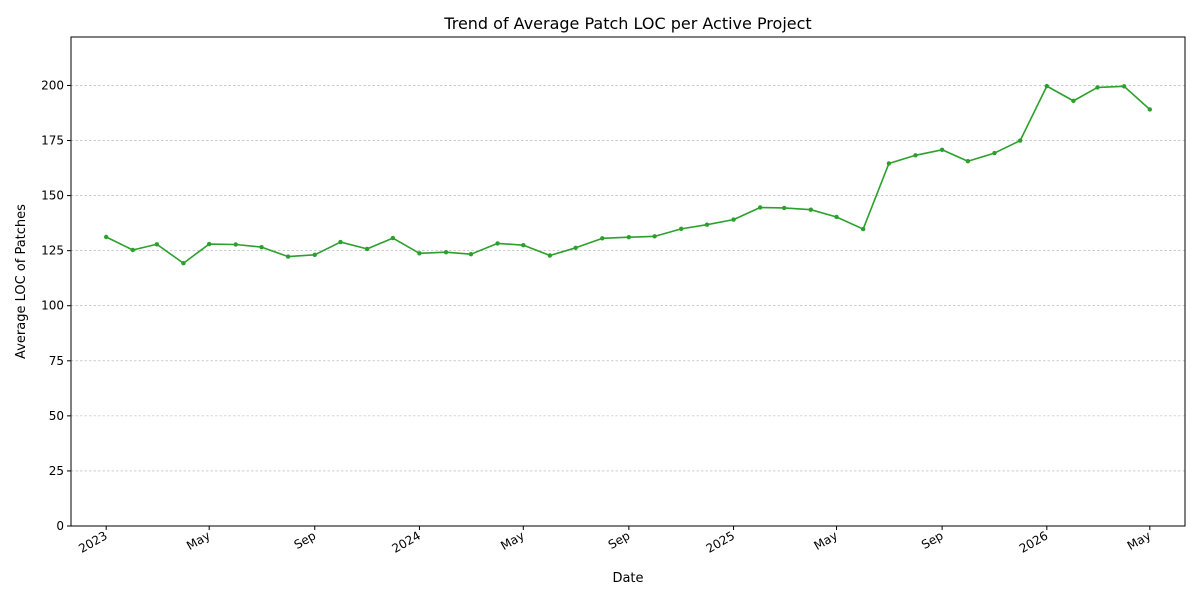 This screenshot has height=600, width=1200. I want to click on y-axis: 0 25 50 75 100 125 150 175 200, so click(56, 305).